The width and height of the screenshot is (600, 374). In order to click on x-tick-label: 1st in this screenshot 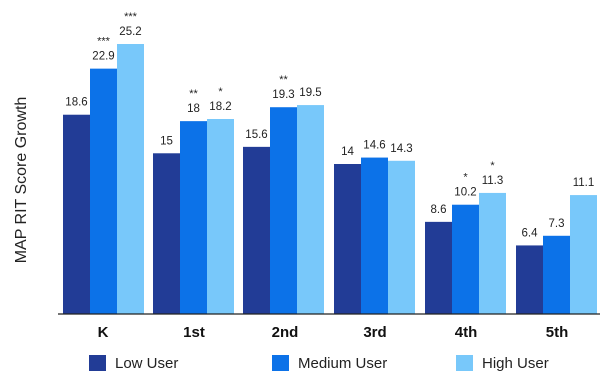, I will do `click(194, 332)`.